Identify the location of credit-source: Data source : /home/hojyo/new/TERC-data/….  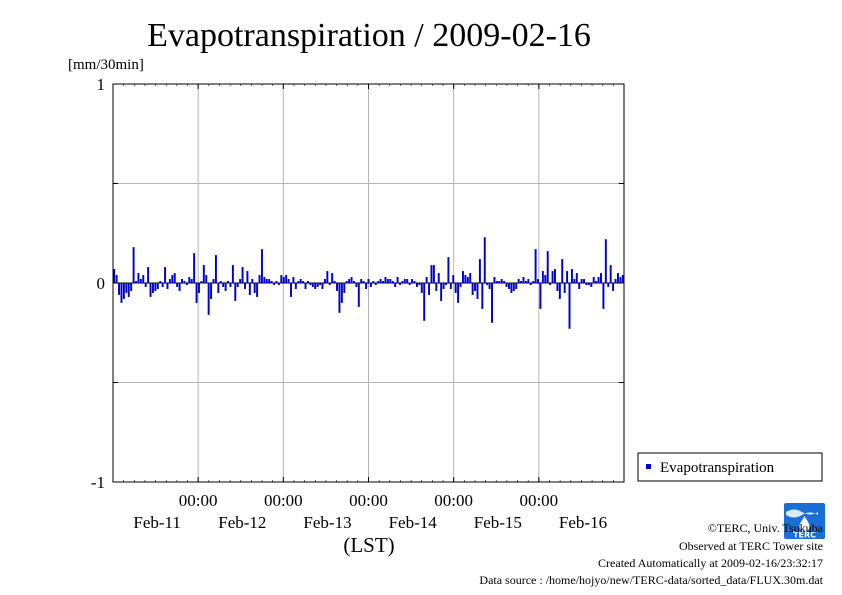
(651, 580).